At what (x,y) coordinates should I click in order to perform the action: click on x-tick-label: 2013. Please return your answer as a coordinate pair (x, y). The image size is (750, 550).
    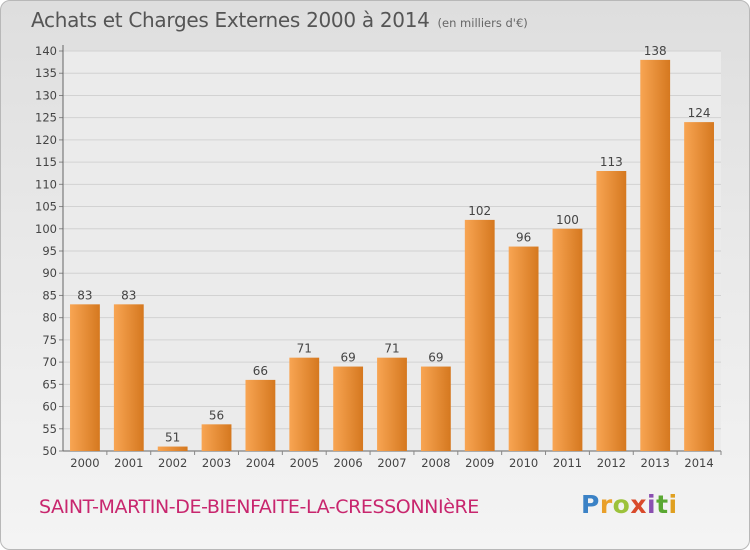
    Looking at the image, I should click on (655, 463).